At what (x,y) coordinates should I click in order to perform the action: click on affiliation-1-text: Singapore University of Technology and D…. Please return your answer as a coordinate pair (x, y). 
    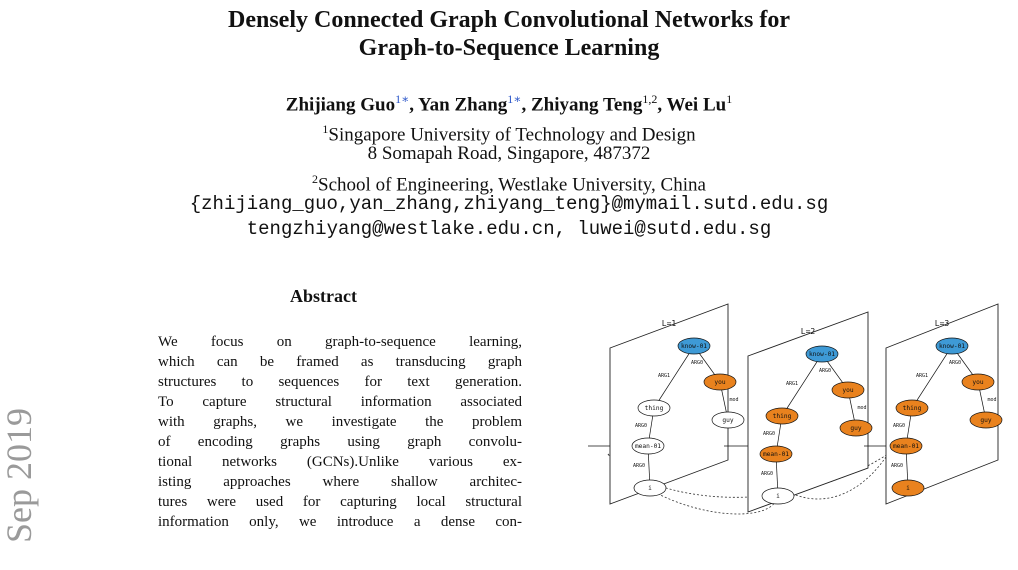
    Looking at the image, I should click on (512, 135).